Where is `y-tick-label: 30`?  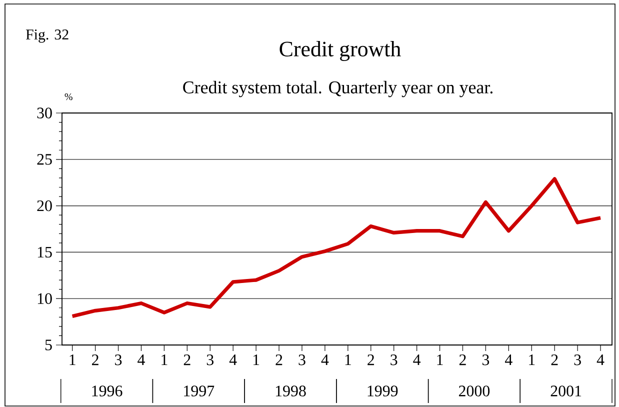 y-tick-label: 30 is located at coordinates (44, 113).